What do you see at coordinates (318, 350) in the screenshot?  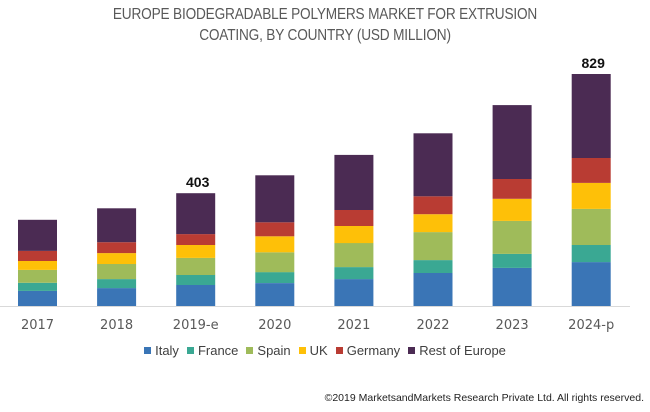 I see `legend-label-uk: UK` at bounding box center [318, 350].